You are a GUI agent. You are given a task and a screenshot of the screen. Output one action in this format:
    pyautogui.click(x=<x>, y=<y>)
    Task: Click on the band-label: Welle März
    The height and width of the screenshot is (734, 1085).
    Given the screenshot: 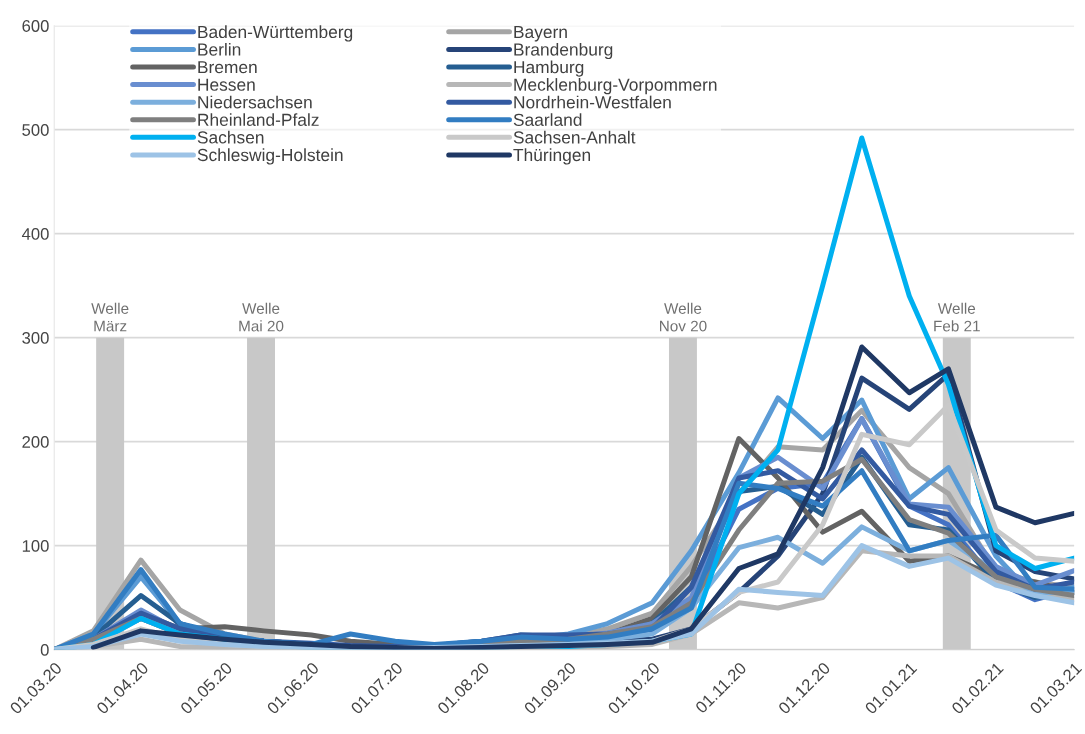 What is the action you would take?
    pyautogui.click(x=110, y=317)
    